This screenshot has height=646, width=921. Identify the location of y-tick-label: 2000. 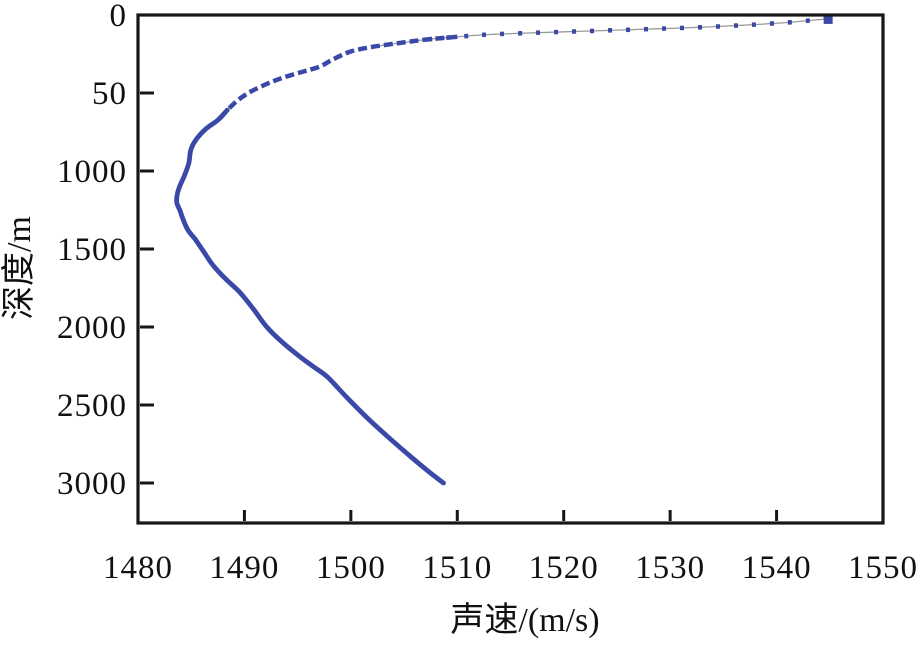
(92, 328).